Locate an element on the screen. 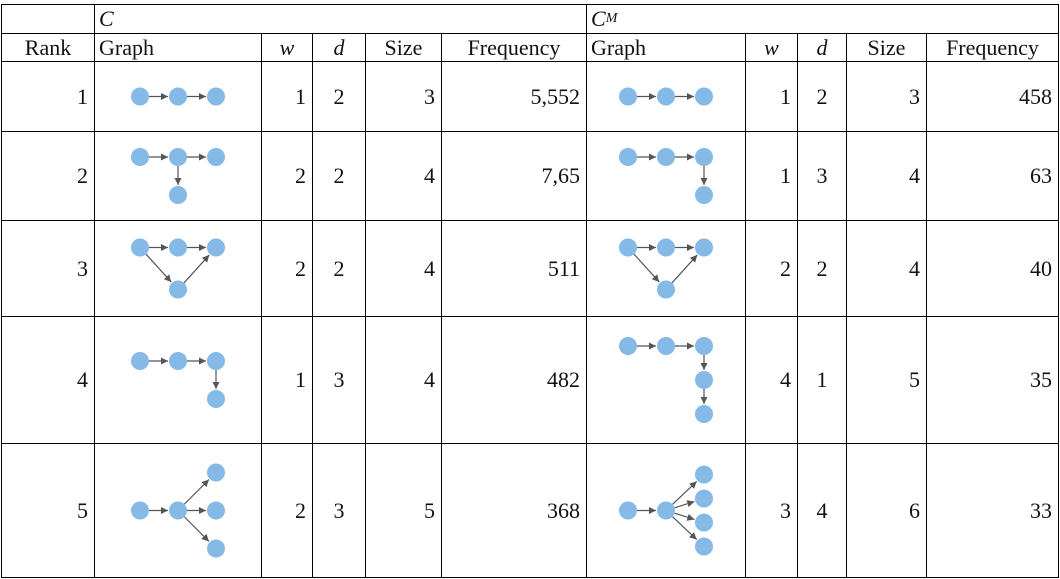 The width and height of the screenshot is (1060, 579). row4-rank: 4 is located at coordinates (82, 379).